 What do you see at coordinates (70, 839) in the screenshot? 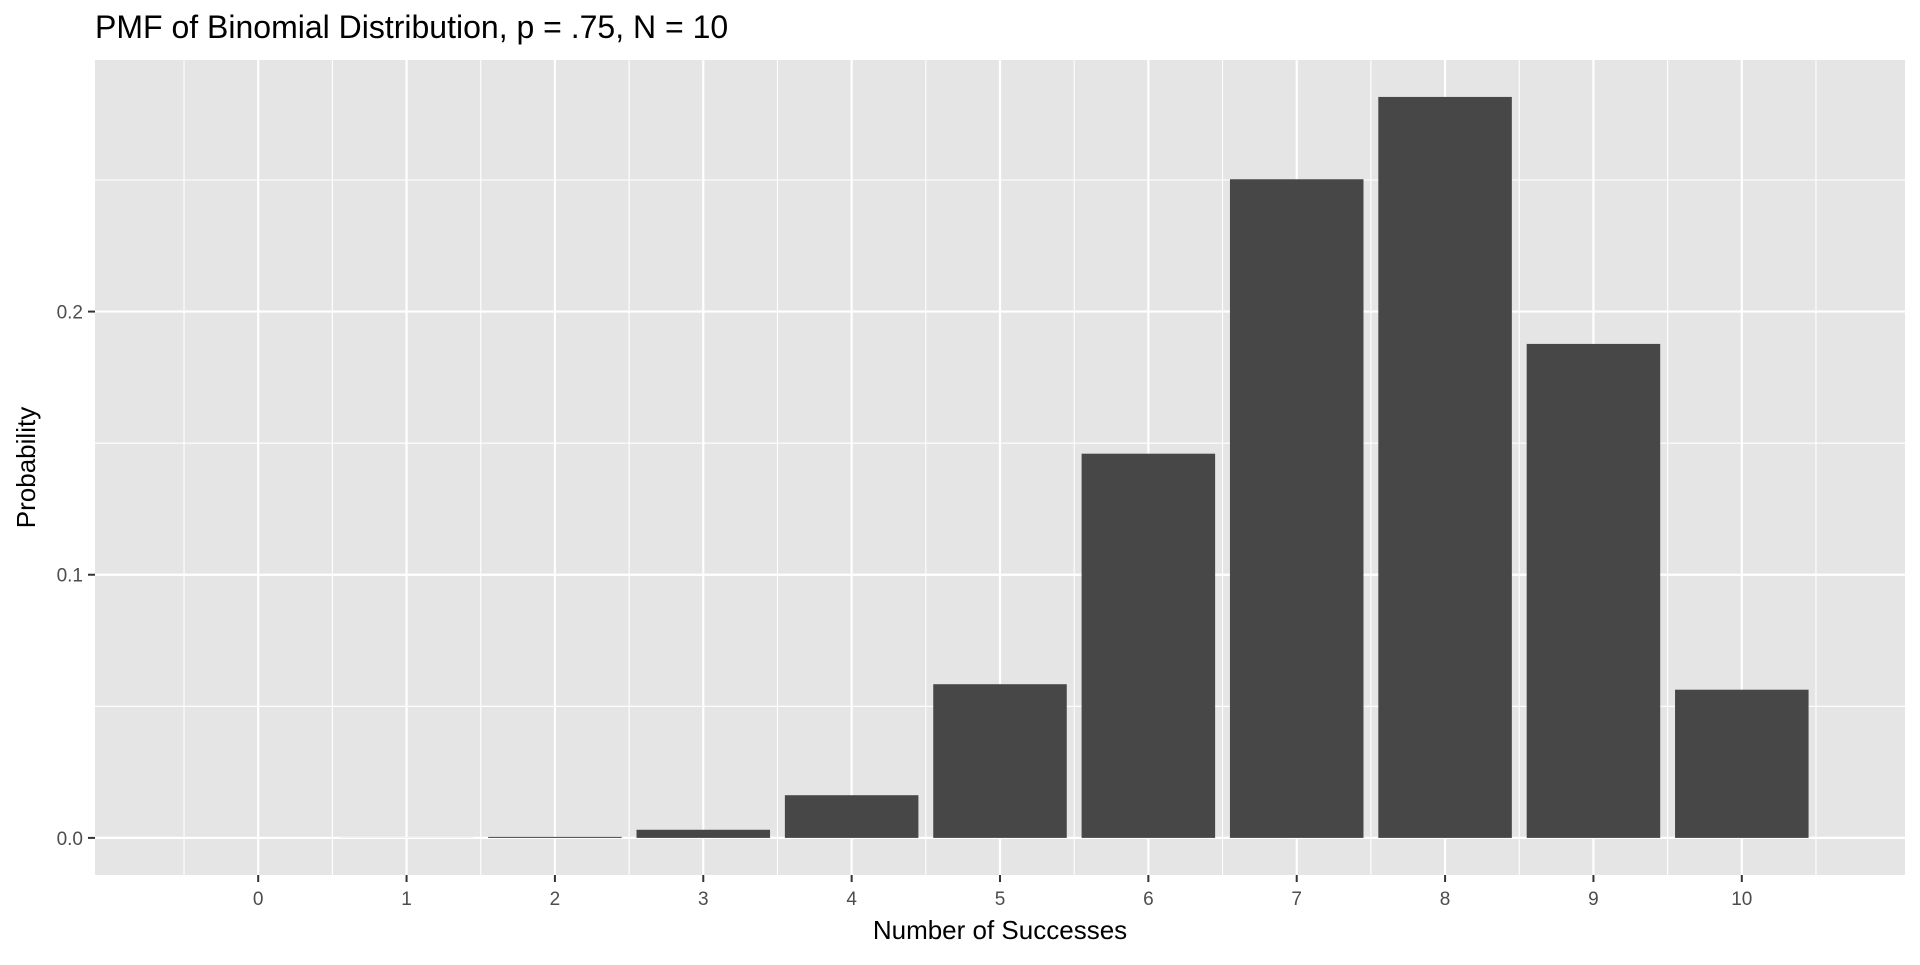
I see `y-tick-label: 0.0` at bounding box center [70, 839].